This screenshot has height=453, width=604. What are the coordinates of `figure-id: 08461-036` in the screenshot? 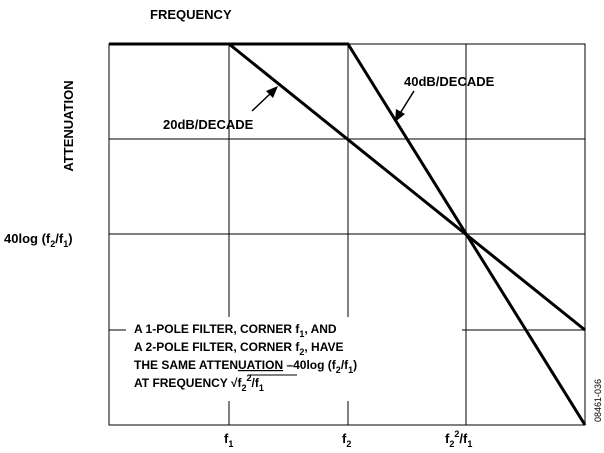 It's located at (598, 400).